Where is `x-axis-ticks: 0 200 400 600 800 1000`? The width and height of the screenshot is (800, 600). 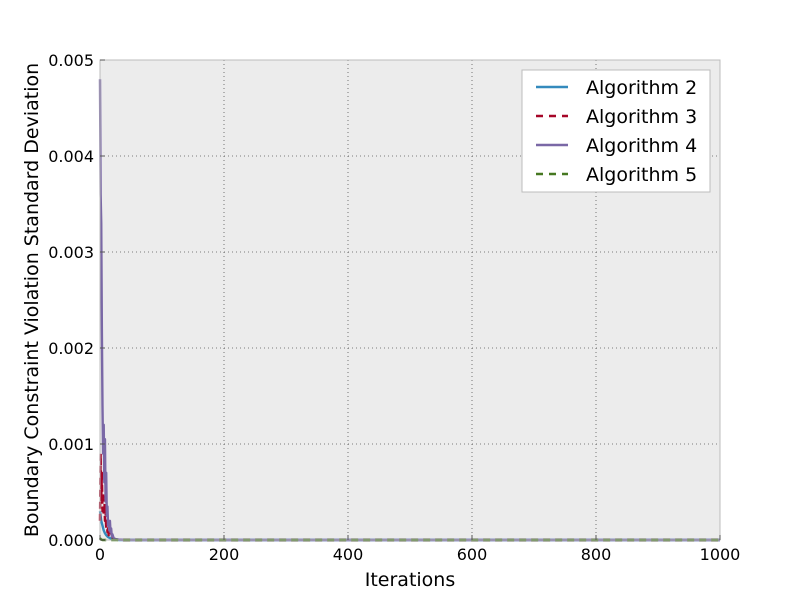
x-axis-ticks: 0 200 400 600 800 1000 is located at coordinates (417, 549).